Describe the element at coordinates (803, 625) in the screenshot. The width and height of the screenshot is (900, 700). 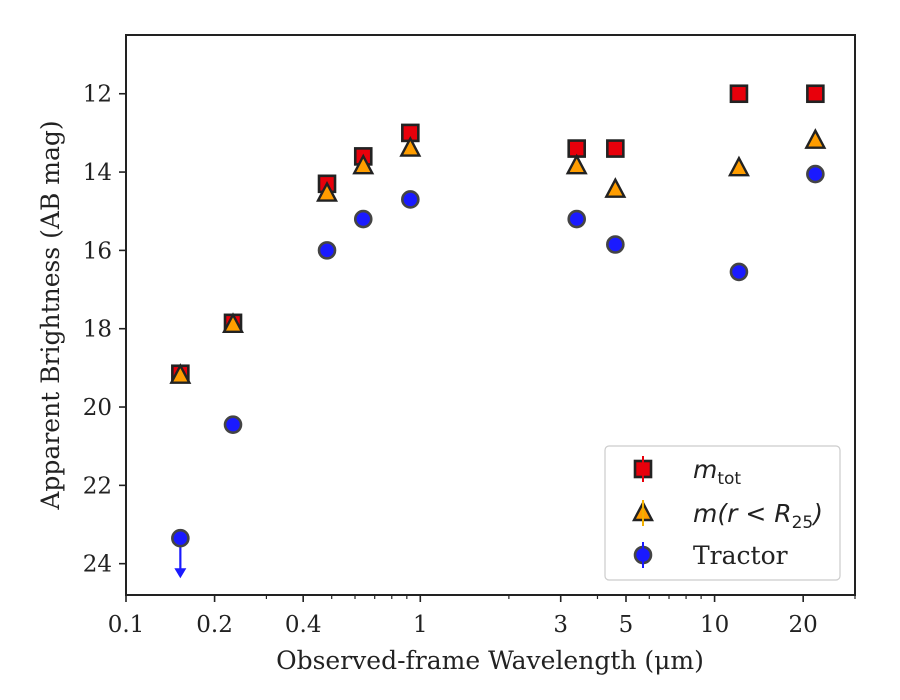
I see `x-tick-label: 20` at that location.